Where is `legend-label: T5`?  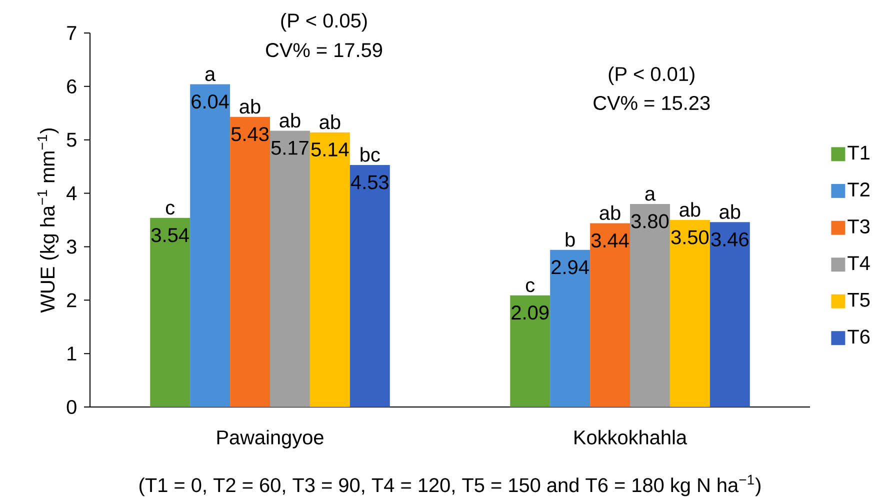 legend-label: T5 is located at coordinates (859, 299).